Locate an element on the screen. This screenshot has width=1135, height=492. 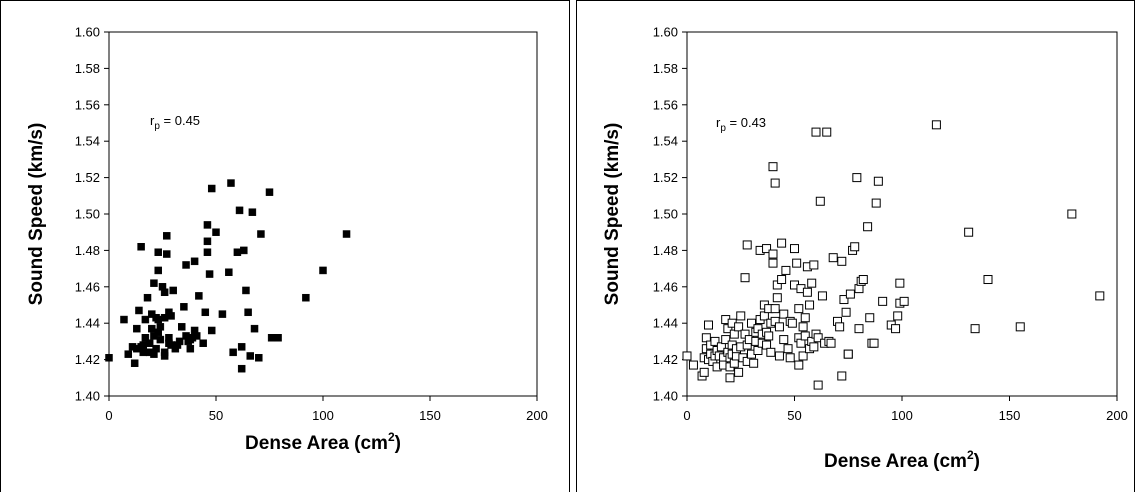
y-tick-label: 1.48 is located at coordinates (665, 250).